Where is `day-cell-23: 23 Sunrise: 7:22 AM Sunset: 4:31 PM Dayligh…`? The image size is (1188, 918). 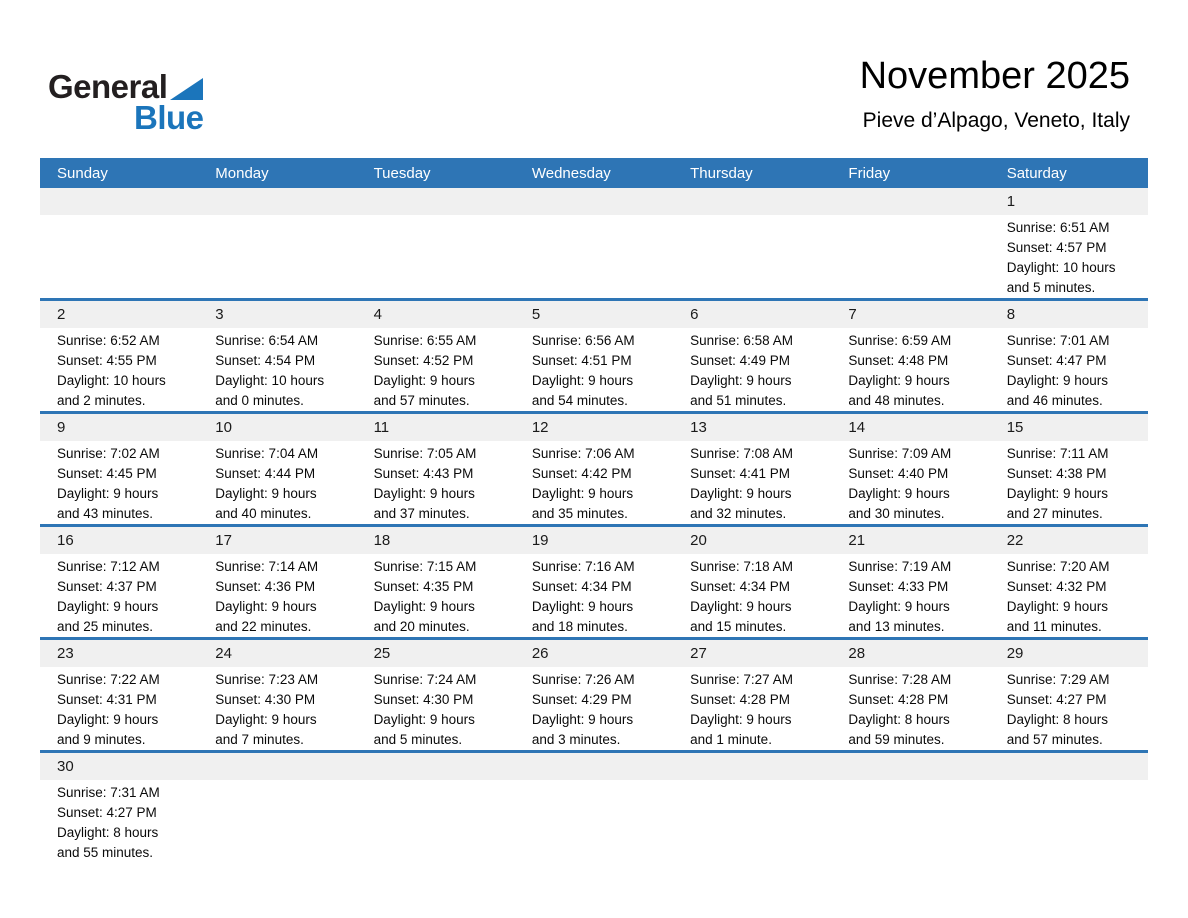
day-cell-23: 23 Sunrise: 7:22 AM Sunset: 4:31 PM Dayligh… is located at coordinates (119, 695).